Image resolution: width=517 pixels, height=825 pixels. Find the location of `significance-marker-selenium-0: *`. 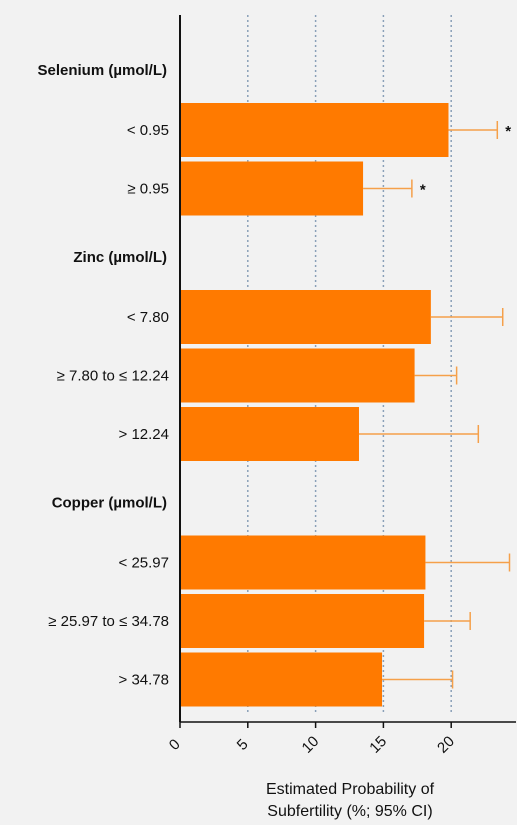

significance-marker-selenium-0: * is located at coordinates (508, 131).